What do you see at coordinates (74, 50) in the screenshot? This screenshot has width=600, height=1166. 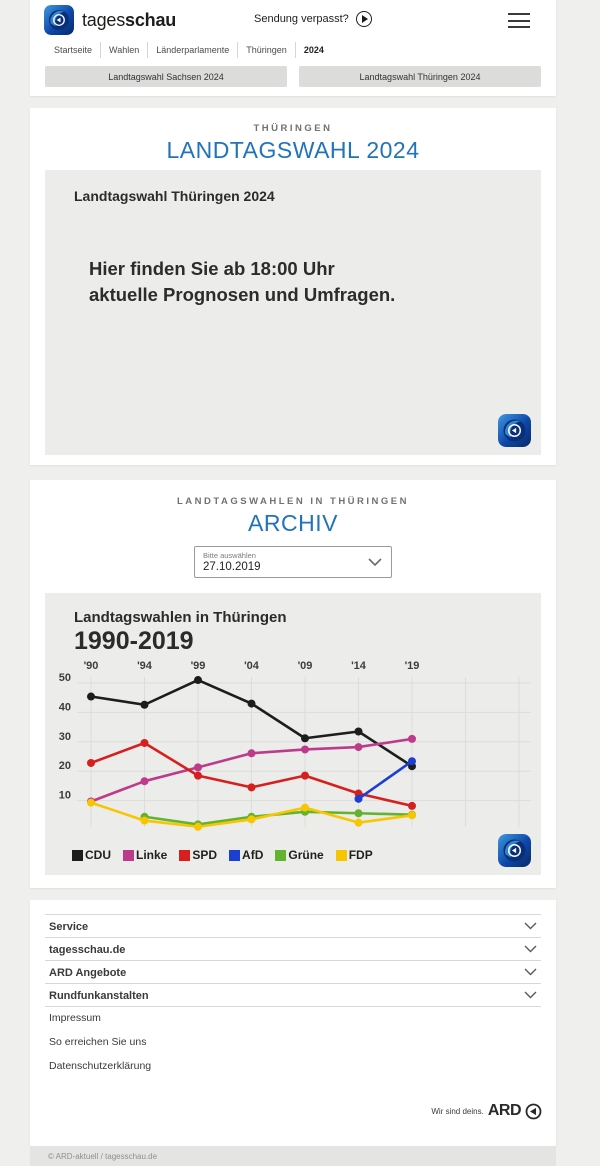 I see `breadcrumb-startseite: Startseite` at bounding box center [74, 50].